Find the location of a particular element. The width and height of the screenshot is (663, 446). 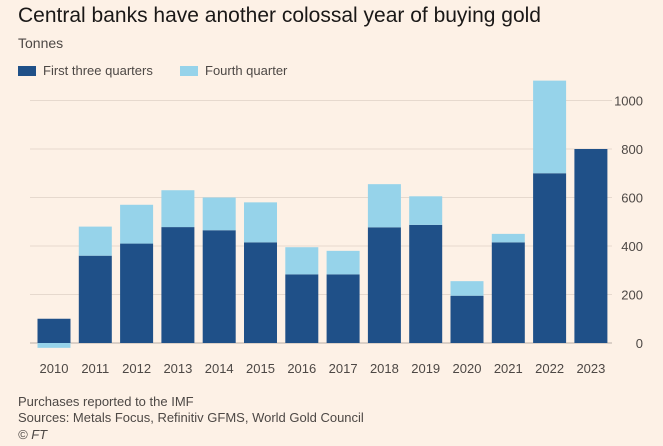

bar-first-three-quarters-2022 is located at coordinates (550, 258).